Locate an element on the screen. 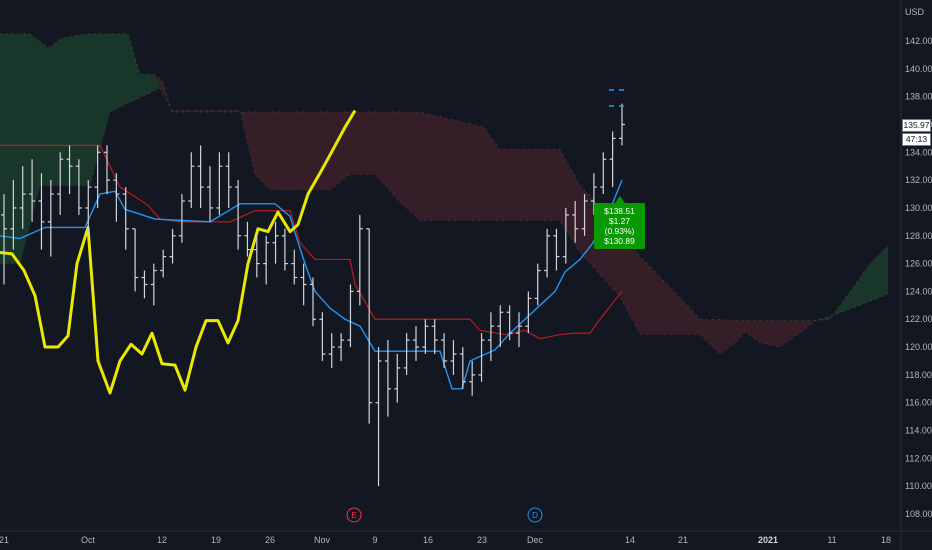 Image resolution: width=932 pixels, height=550 pixels. y-tick-label: 118.00 is located at coordinates (918, 375).